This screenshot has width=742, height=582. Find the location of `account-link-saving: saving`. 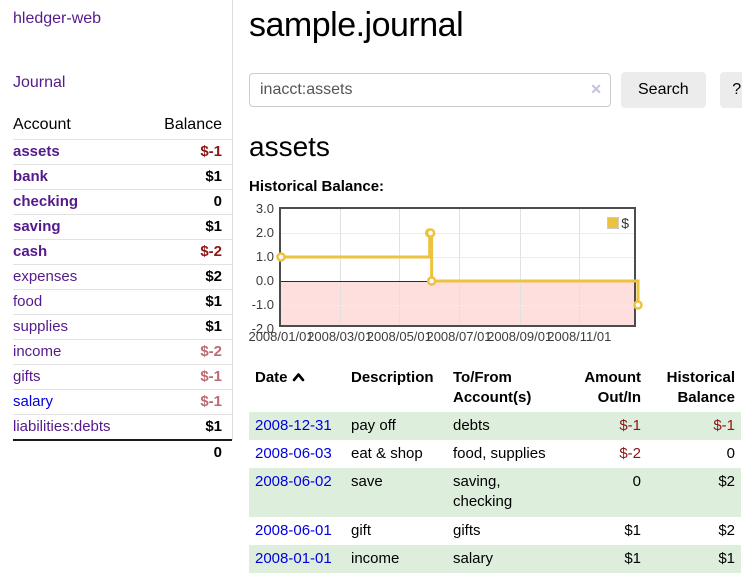

account-link-saving: saving is located at coordinates (37, 226).